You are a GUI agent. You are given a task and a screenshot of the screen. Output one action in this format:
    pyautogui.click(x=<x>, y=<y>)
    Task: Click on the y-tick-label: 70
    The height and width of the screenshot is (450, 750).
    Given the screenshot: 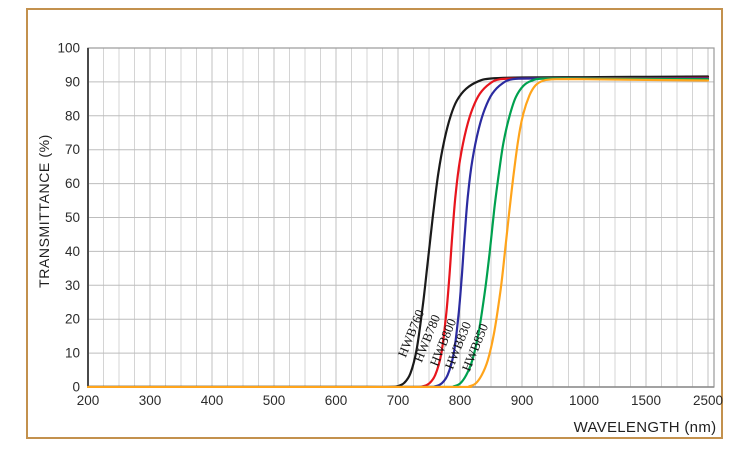 What is the action you would take?
    pyautogui.click(x=72, y=149)
    